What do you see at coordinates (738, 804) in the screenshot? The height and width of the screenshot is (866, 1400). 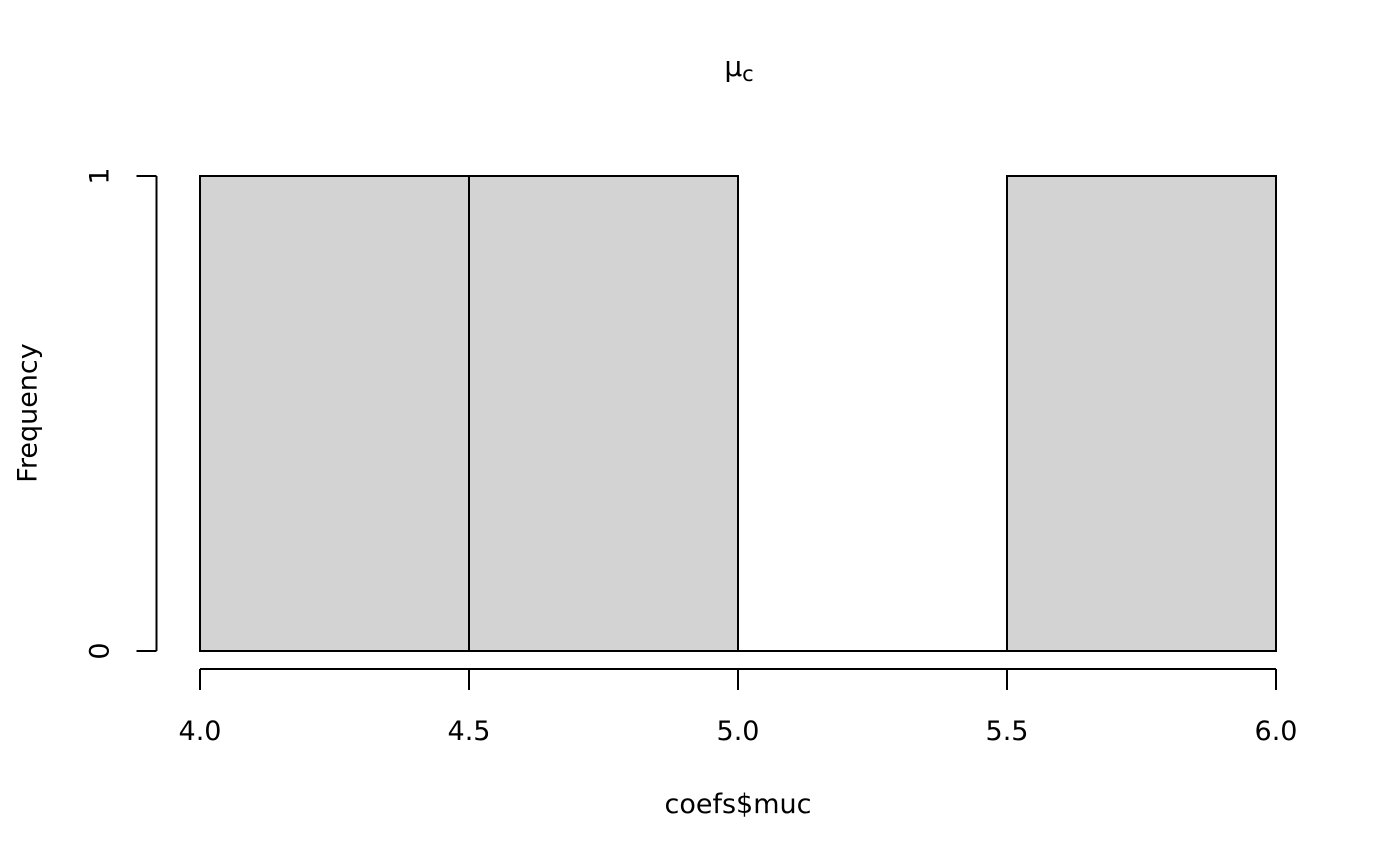 I see `x-axis-label: coefs$muc` at bounding box center [738, 804].